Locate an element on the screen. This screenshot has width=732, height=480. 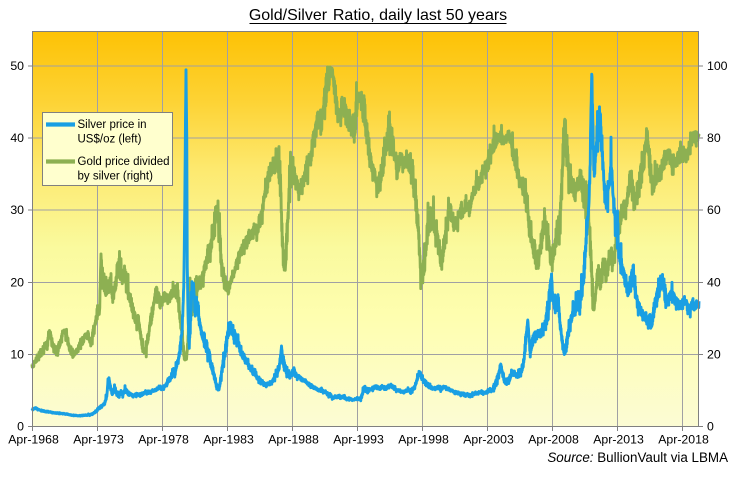
svg-text: Apr-1973 is located at coordinates (98, 440).